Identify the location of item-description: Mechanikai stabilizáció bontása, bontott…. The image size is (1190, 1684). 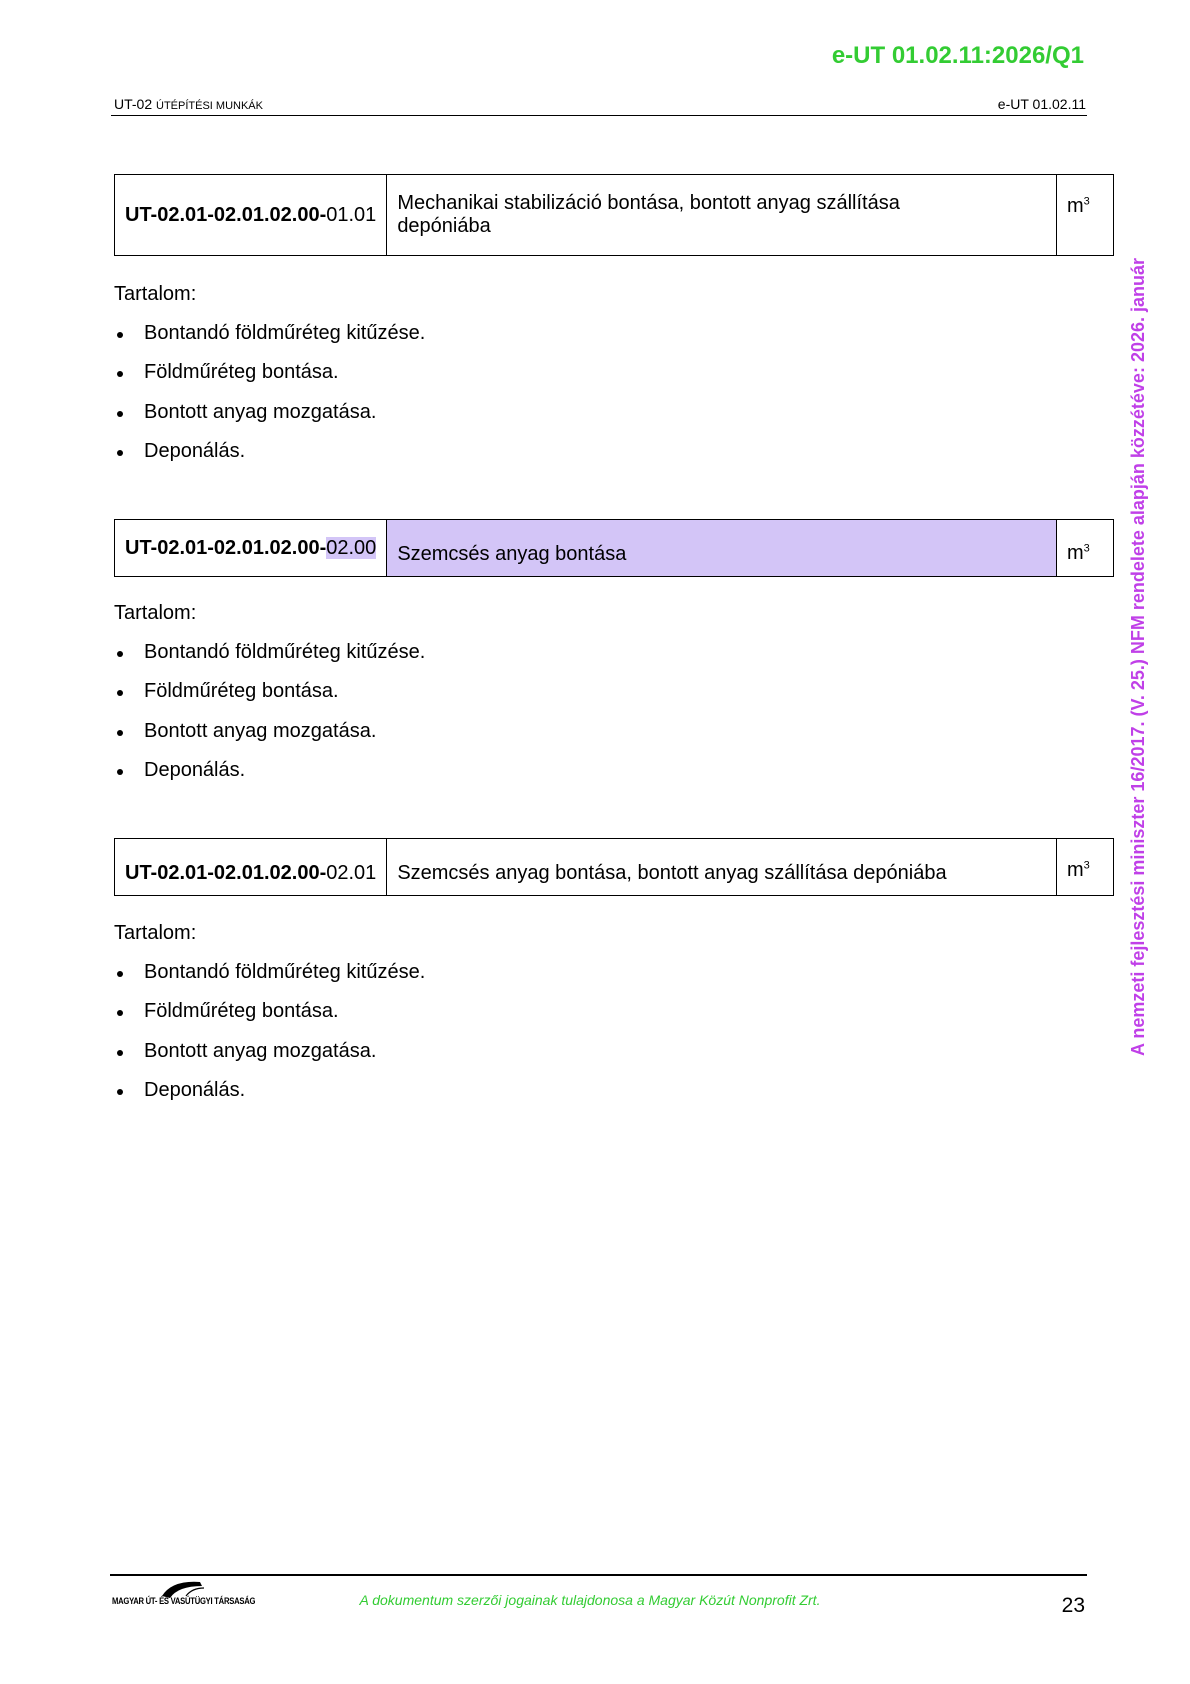
(721, 215).